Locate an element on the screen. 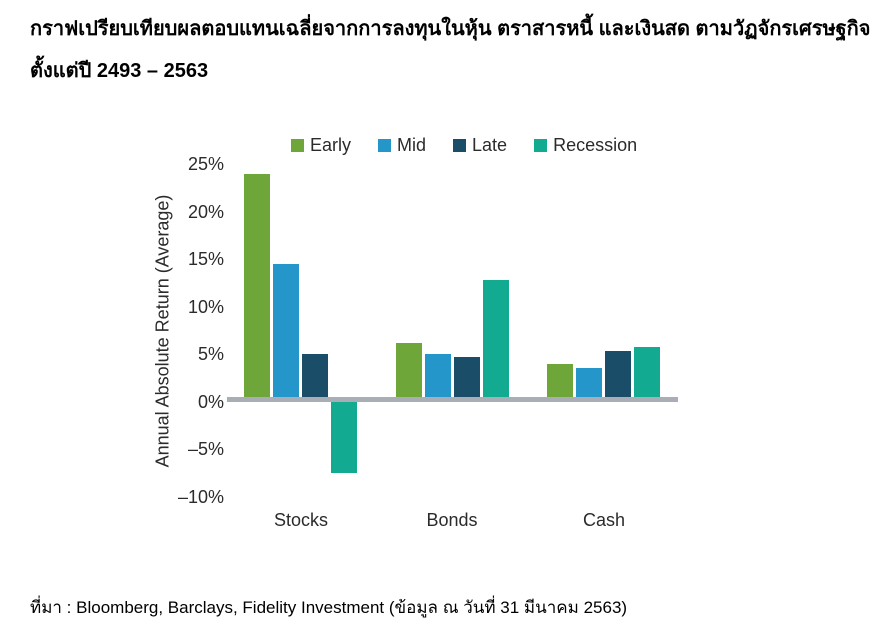 This screenshot has width=889, height=641. y-axis-title: Annual Absolute Return (Average) is located at coordinates (162, 331).